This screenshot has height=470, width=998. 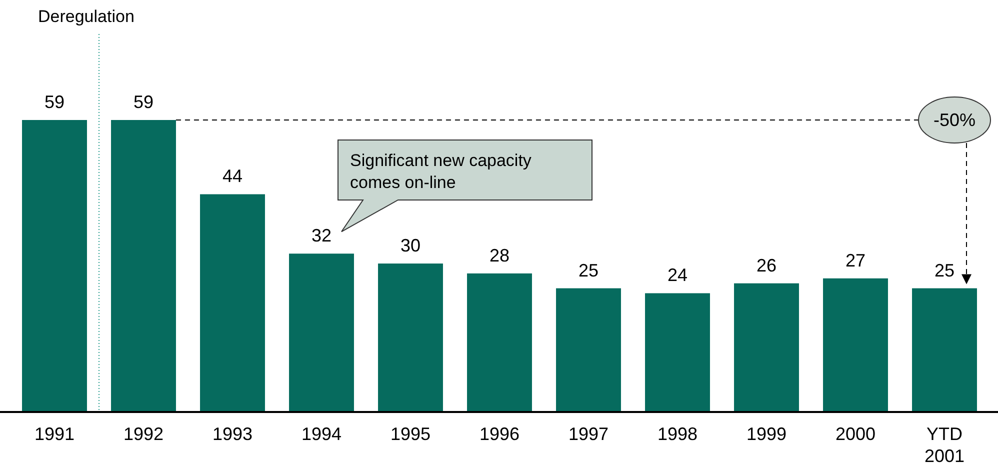 I want to click on x-tick-label: 1998, so click(x=677, y=434).